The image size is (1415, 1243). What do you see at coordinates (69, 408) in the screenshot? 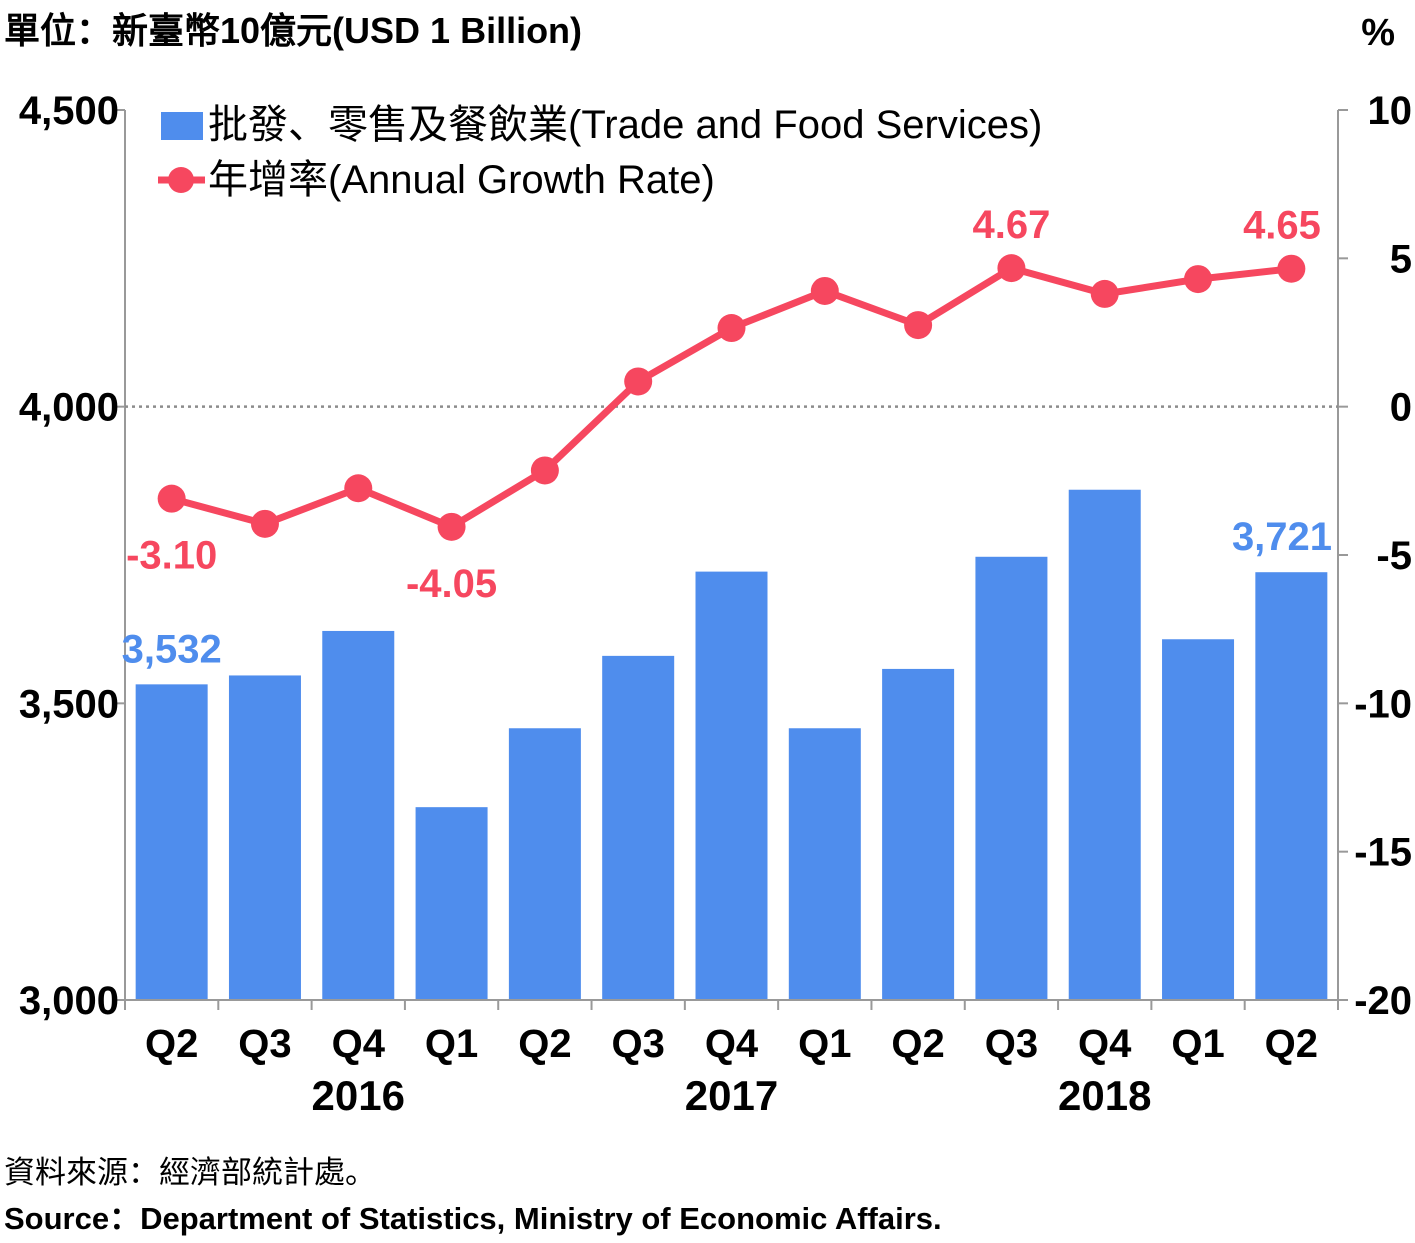
I see `left-tick-label-2: 4,000` at bounding box center [69, 408].